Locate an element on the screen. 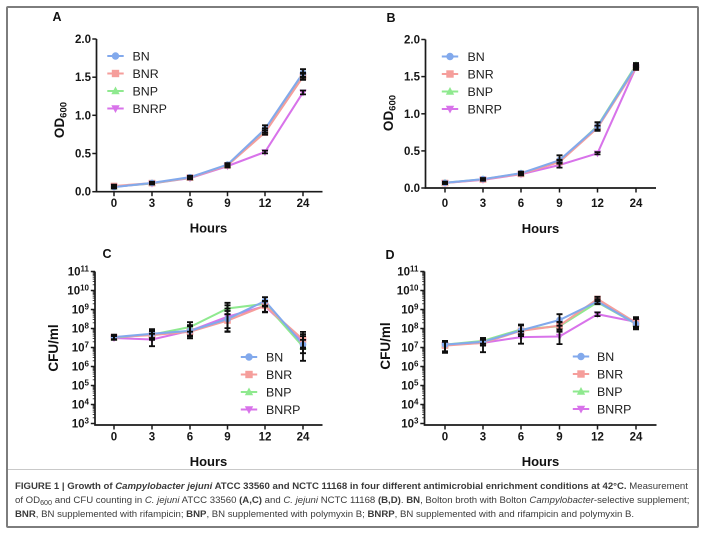  svg-text: B is located at coordinates (390, 18).